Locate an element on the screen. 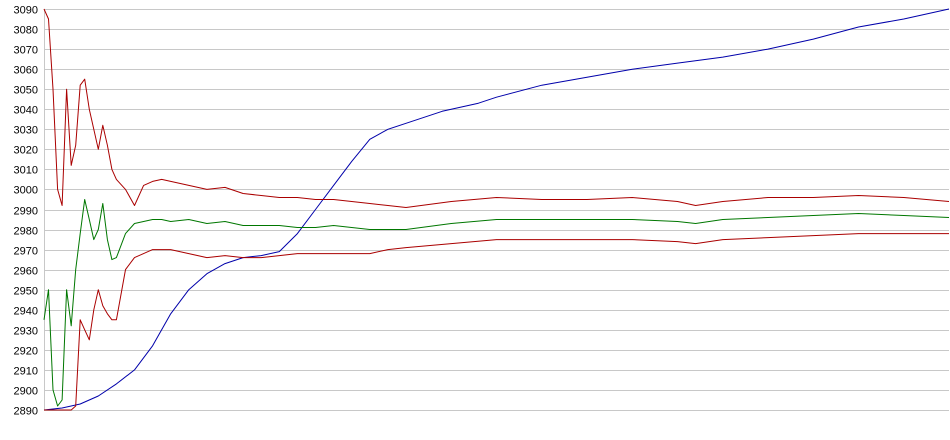  y-tick-label: 2940 is located at coordinates (26, 312).